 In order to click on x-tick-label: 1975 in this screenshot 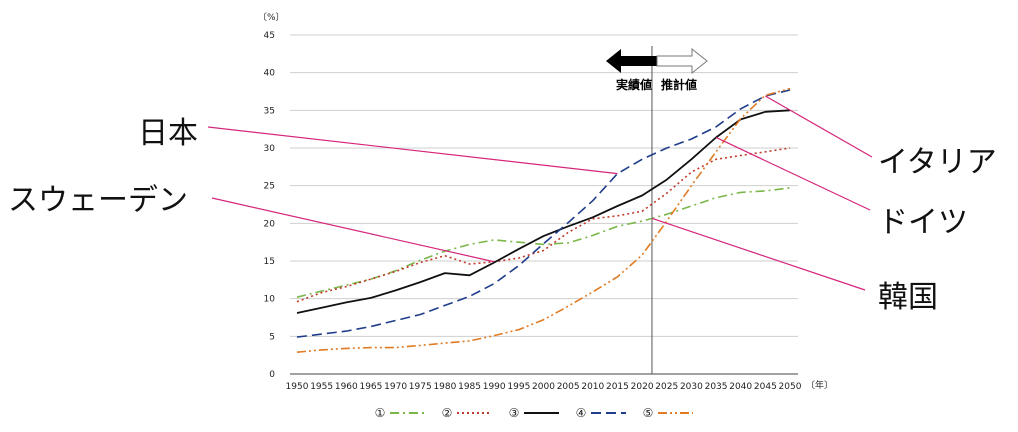, I will do `click(420, 387)`.